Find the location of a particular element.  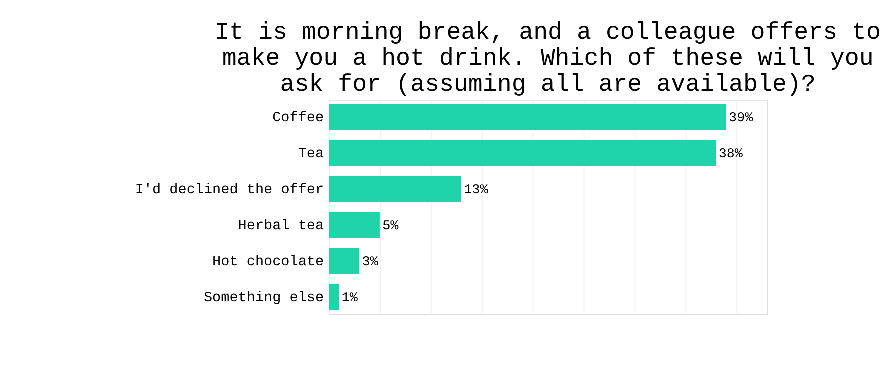

y-tick-label: Something else is located at coordinates (264, 298).